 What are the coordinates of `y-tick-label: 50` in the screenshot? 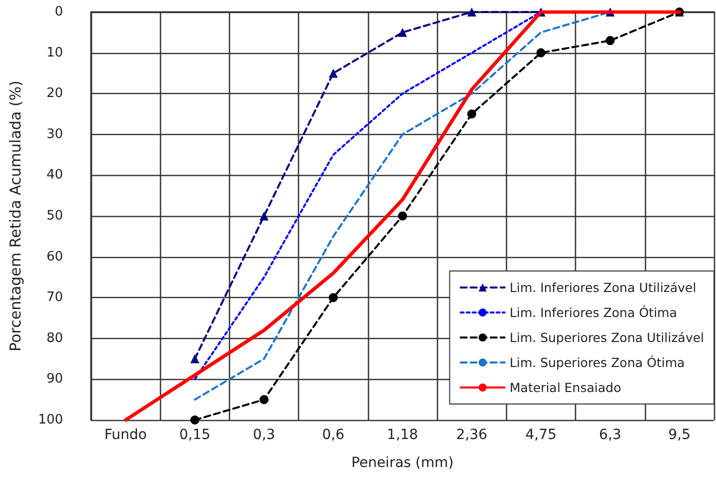 It's located at (54, 216).